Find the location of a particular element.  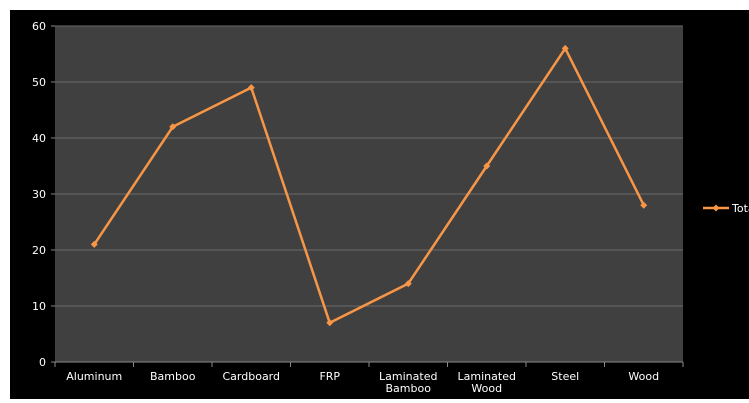

x-tick-label: Wood is located at coordinates (643, 376).